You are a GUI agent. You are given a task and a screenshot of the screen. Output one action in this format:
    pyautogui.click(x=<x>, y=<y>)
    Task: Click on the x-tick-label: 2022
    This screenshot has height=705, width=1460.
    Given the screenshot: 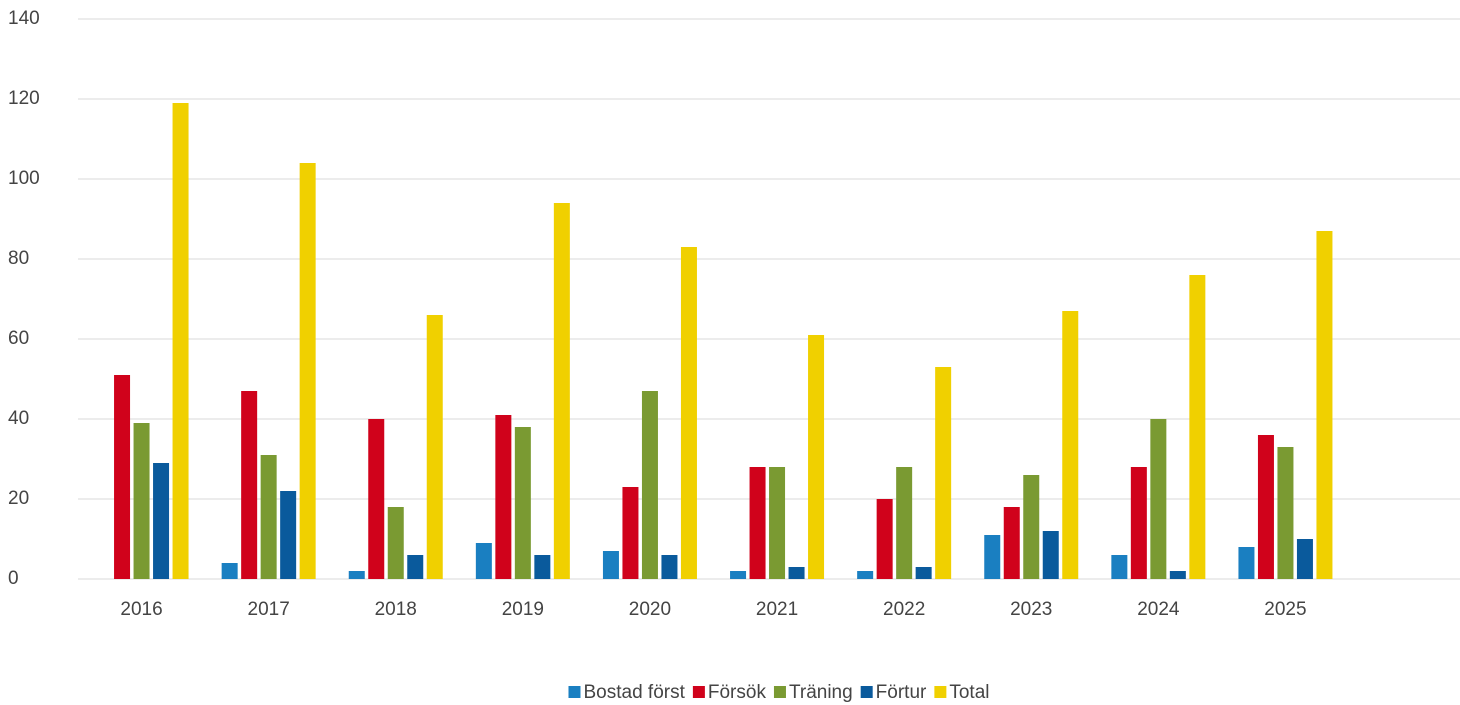 What is the action you would take?
    pyautogui.click(x=904, y=609)
    